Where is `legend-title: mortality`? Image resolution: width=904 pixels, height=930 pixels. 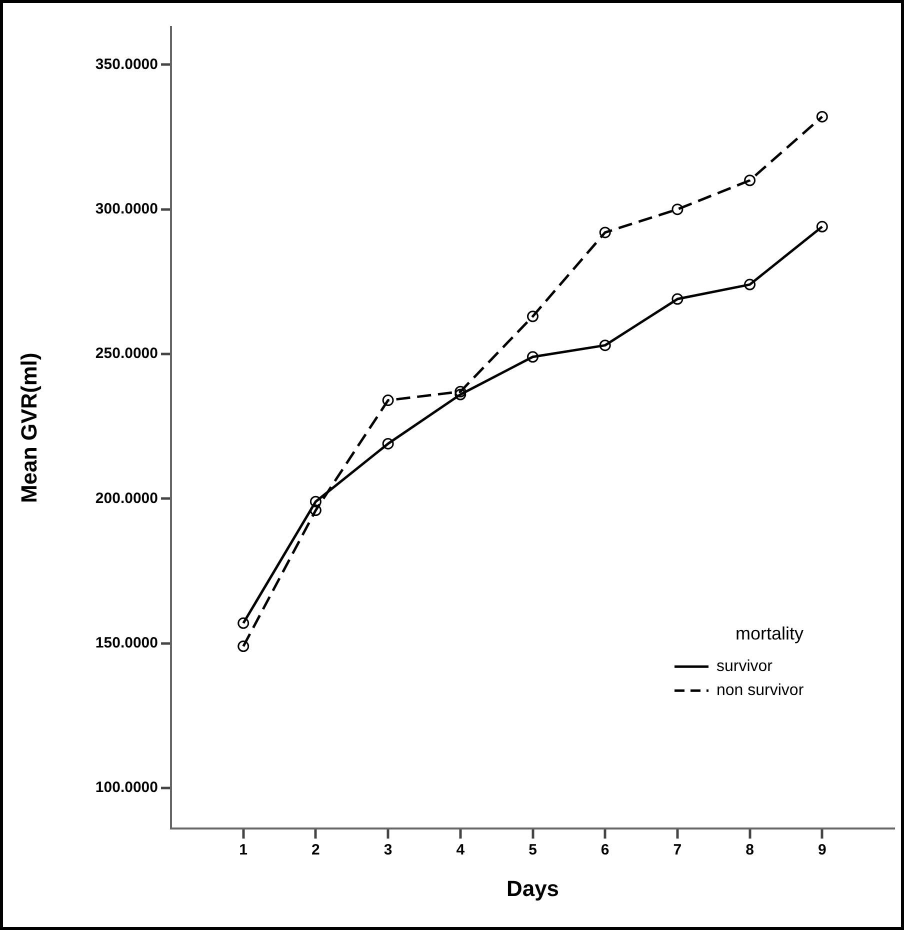 legend-title: mortality is located at coordinates (769, 634).